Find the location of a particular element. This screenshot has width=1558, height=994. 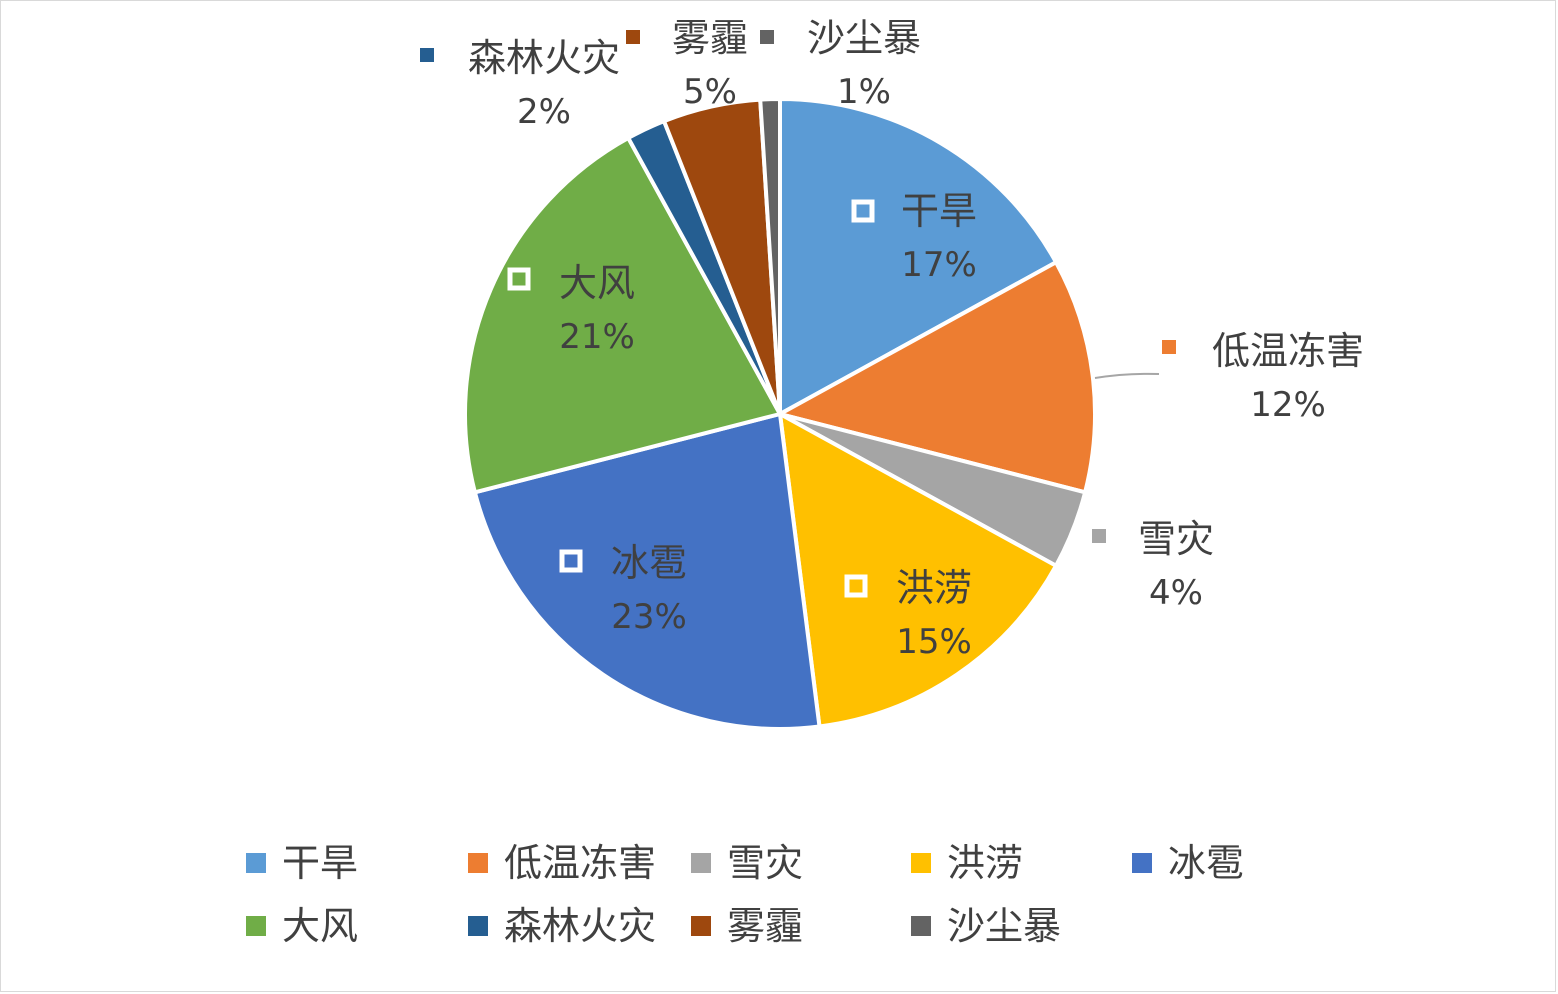

legend-label: 大风 is located at coordinates (320, 926).